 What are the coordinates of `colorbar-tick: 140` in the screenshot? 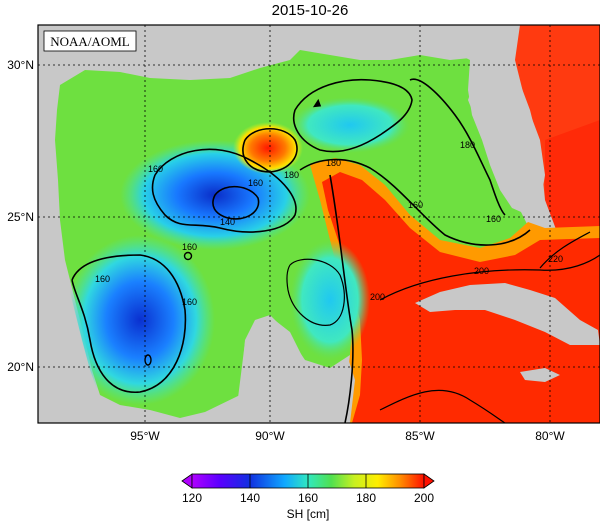 It's located at (250, 498).